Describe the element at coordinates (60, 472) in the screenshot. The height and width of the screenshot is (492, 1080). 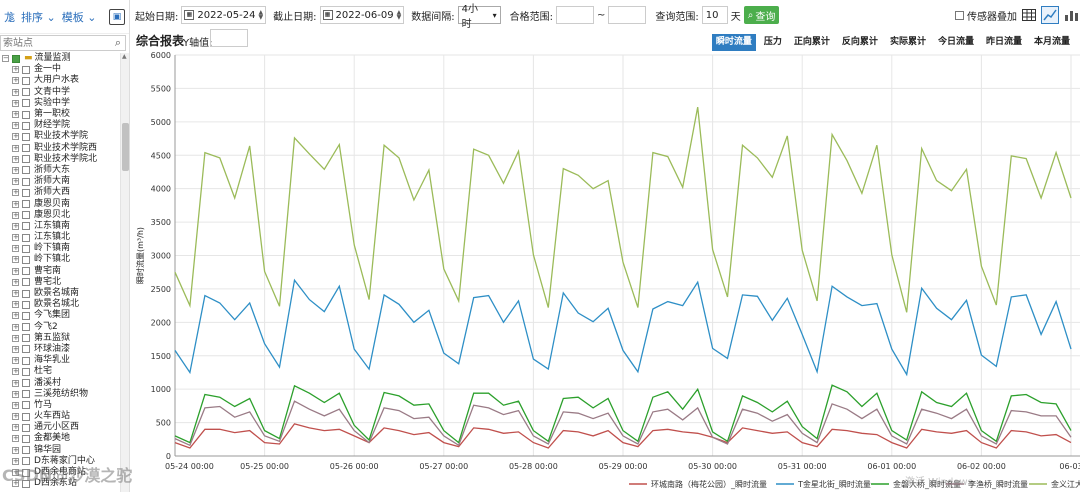
I see `tree-item: + D西余电商站` at that location.